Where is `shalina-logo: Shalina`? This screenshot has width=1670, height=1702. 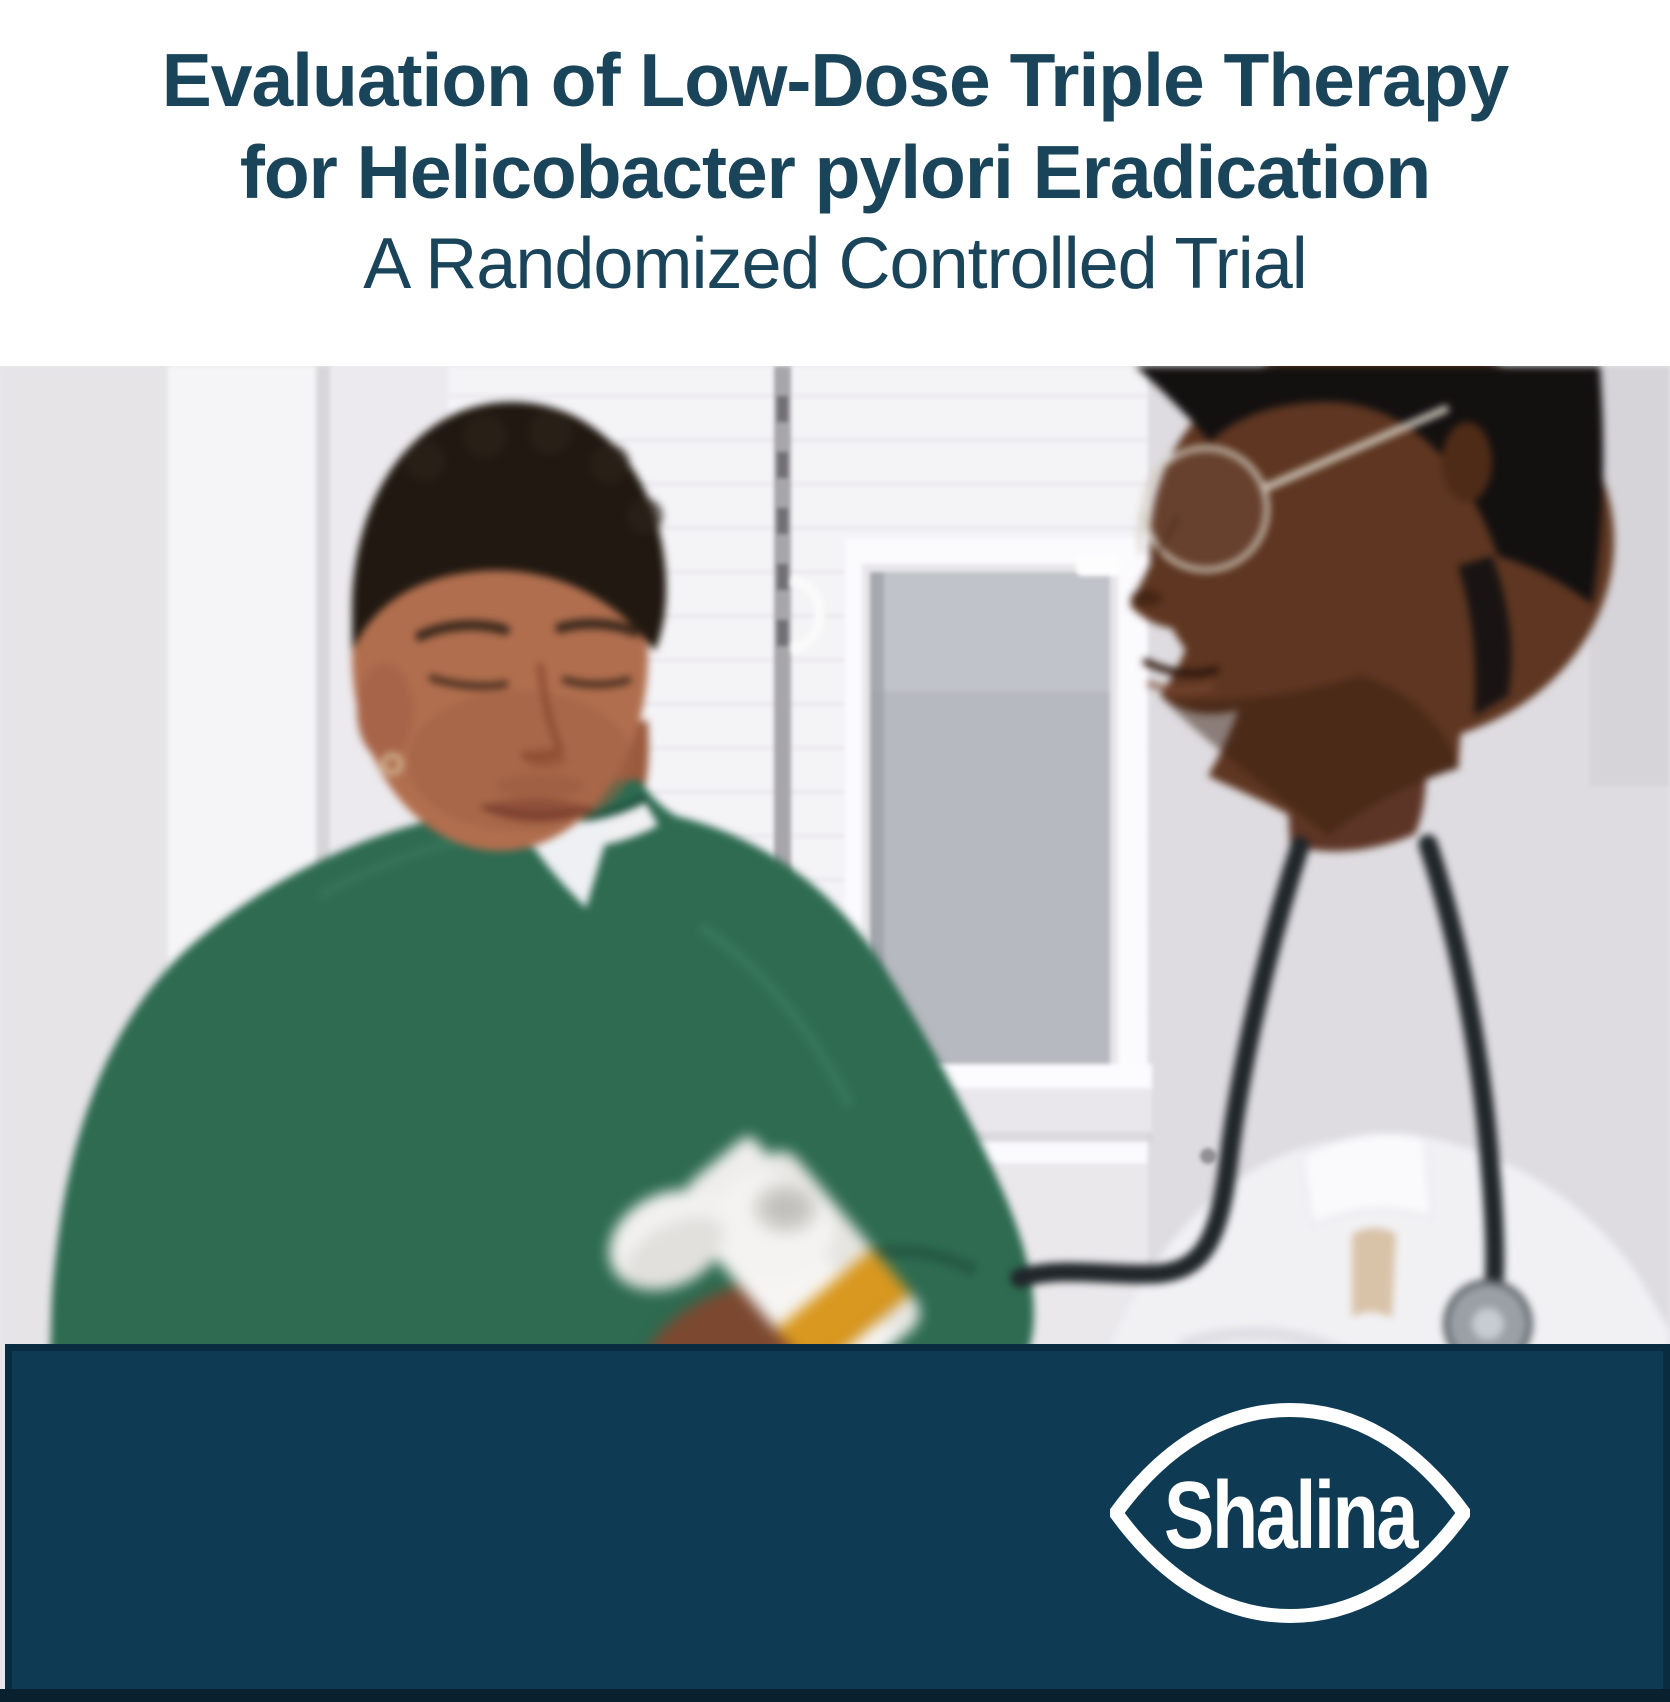
shalina-logo: Shalina is located at coordinates (1290, 1513).